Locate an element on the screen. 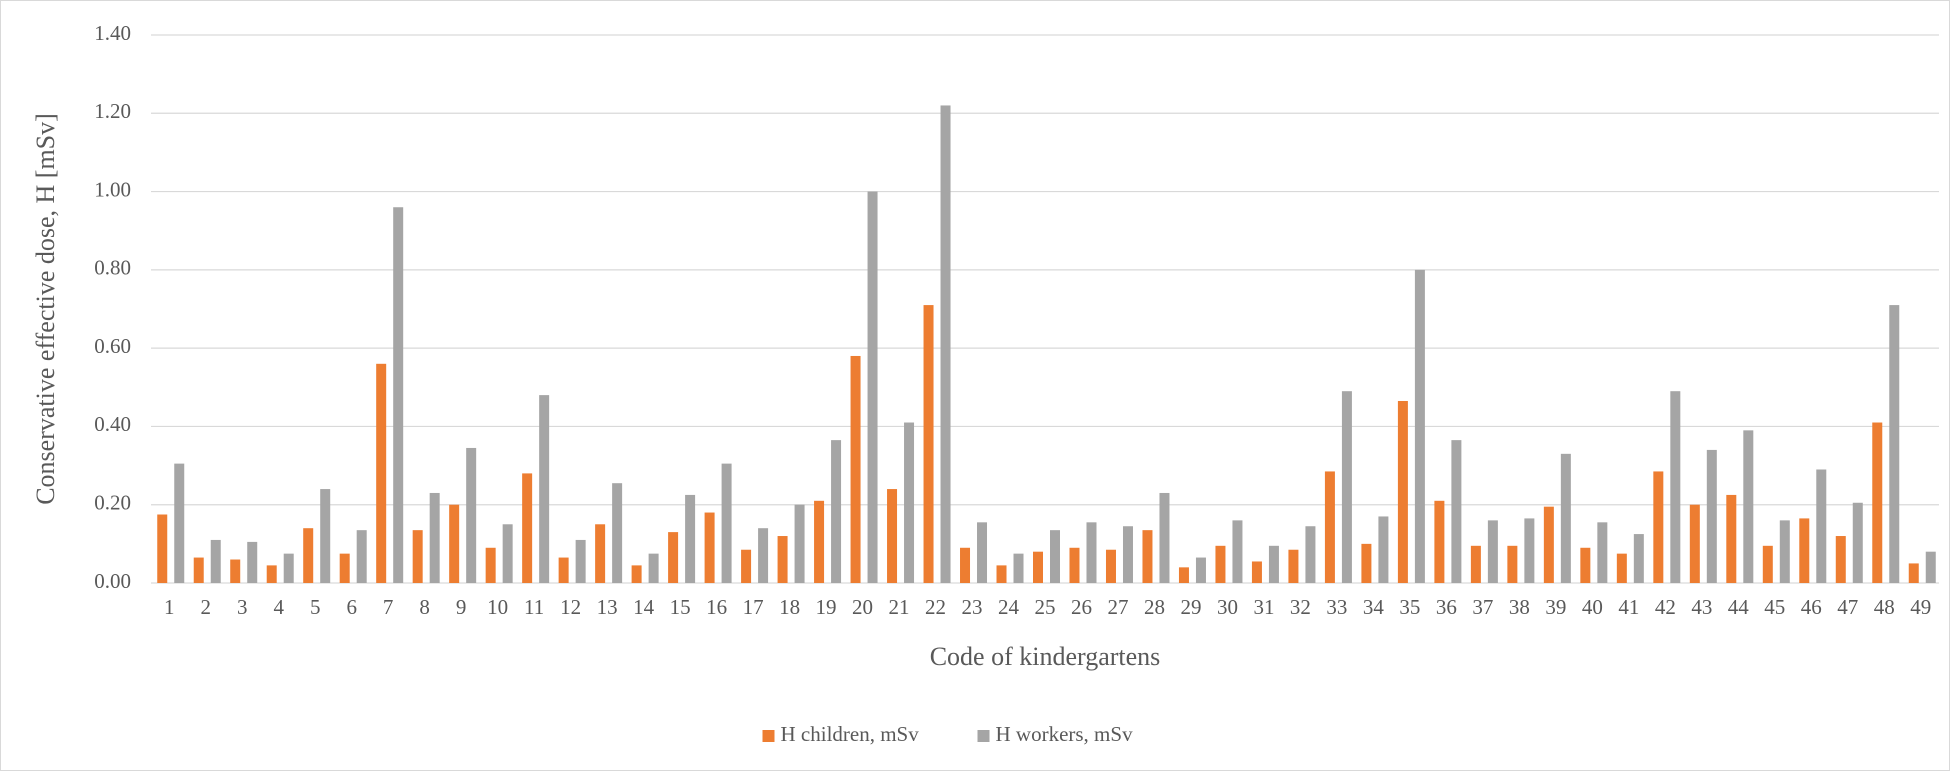 The height and width of the screenshot is (771, 1950). x-tick-label: 47 is located at coordinates (1847, 607).